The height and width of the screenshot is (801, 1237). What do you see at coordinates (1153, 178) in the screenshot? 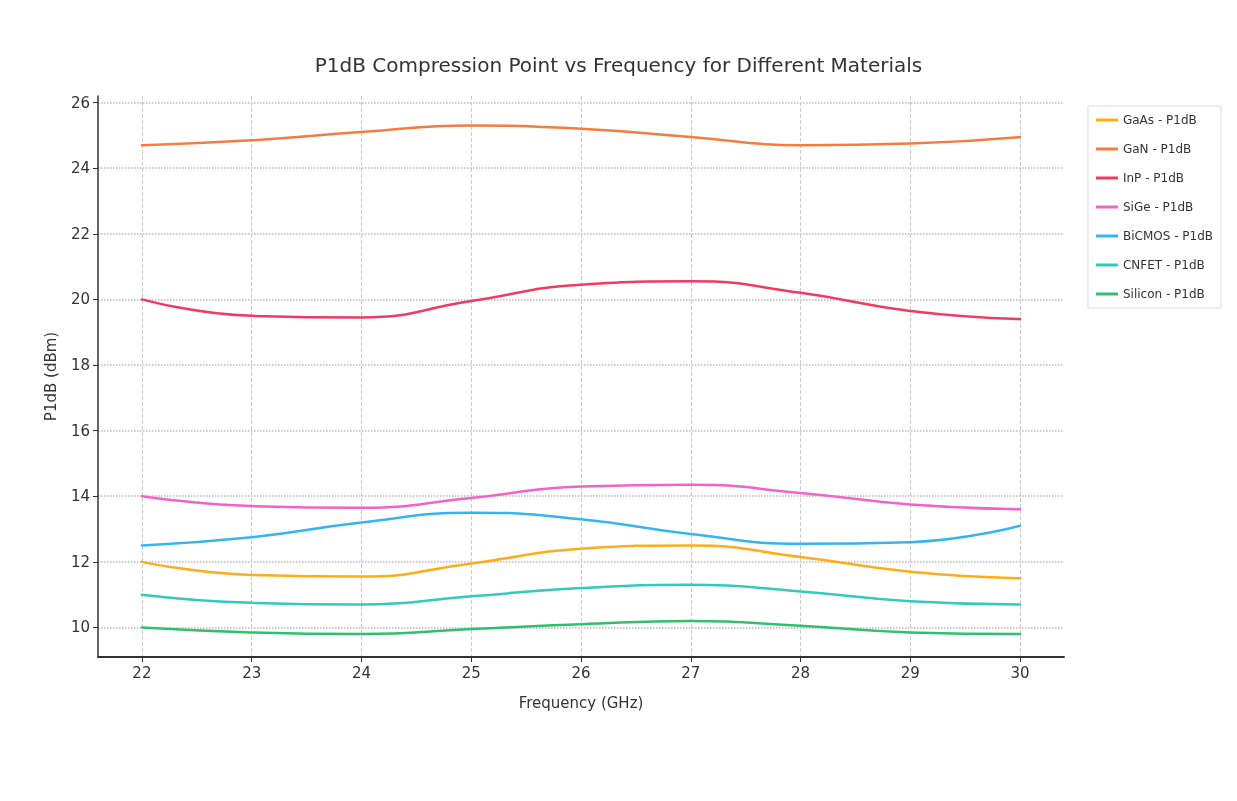
I see `legend-label: InP - P1dB` at bounding box center [1153, 178].